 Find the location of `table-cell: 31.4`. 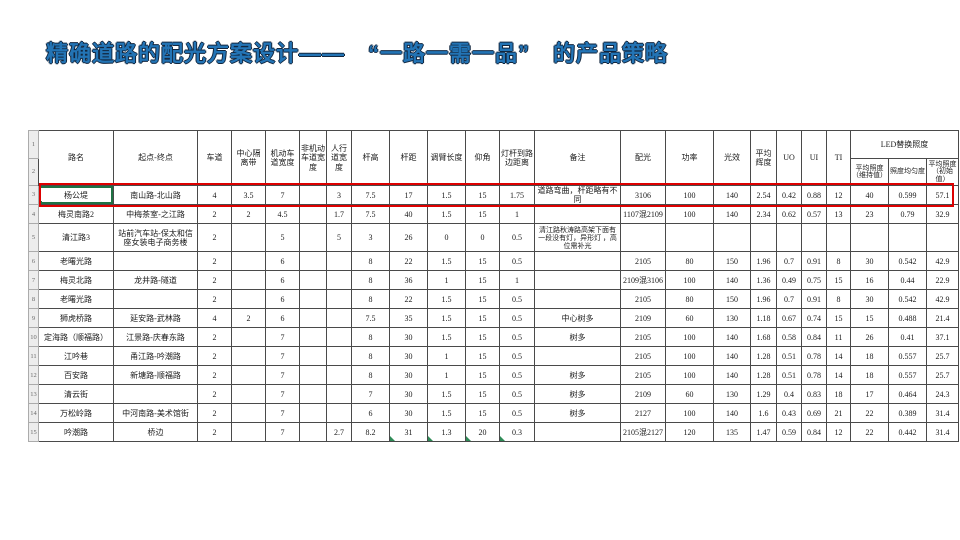

table-cell: 31.4 is located at coordinates (942, 413).